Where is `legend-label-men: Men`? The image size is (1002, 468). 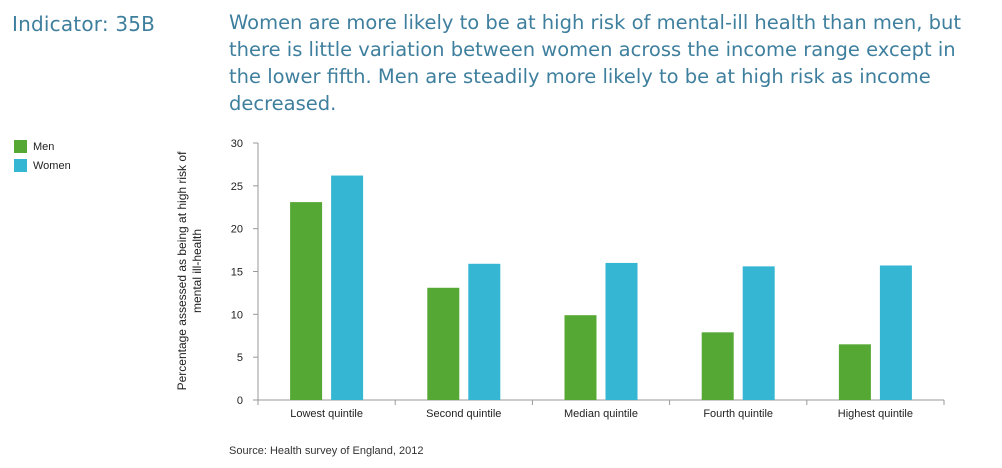 legend-label-men: Men is located at coordinates (44, 146).